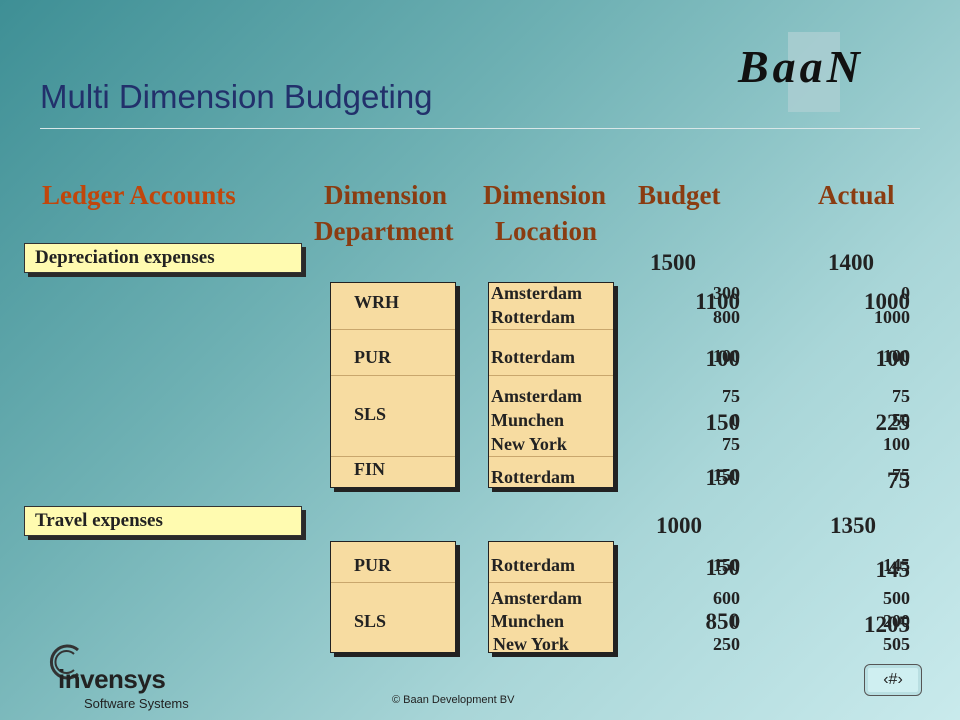 The width and height of the screenshot is (960, 720). What do you see at coordinates (112, 679) in the screenshot?
I see `invensys-wordmark: invensys` at bounding box center [112, 679].